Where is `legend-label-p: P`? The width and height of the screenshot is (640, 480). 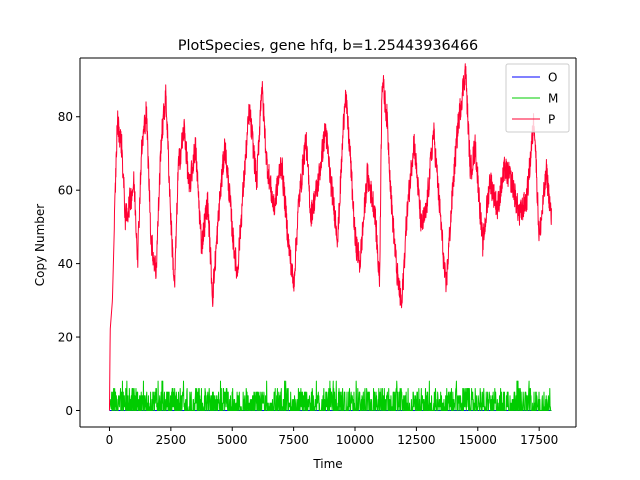 legend-label-p: P is located at coordinates (551, 120).